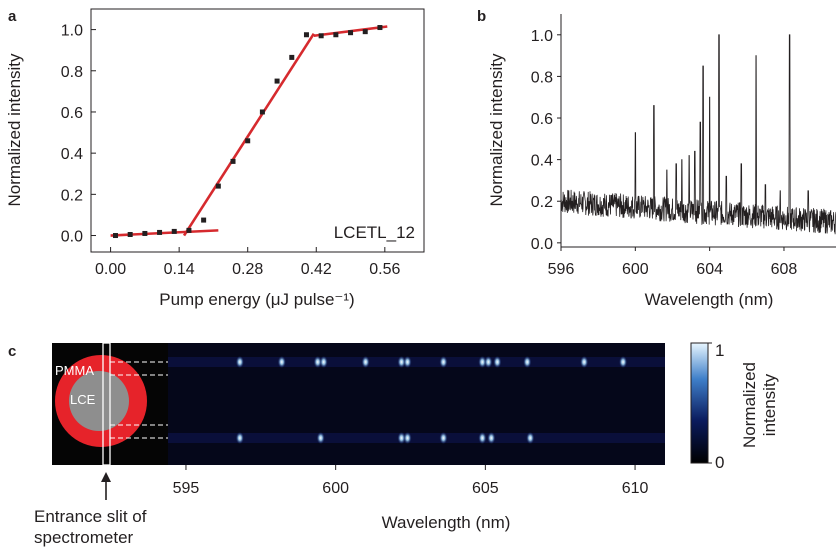  Describe the element at coordinates (72, 154) in the screenshot. I see `chart-a-ytick-label: 0.4` at that location.